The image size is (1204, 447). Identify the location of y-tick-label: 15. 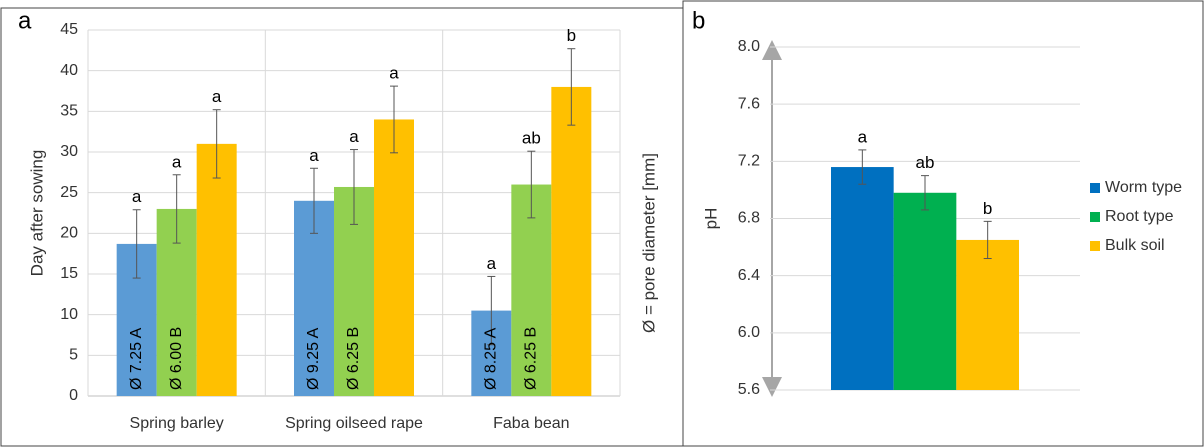
(69, 273).